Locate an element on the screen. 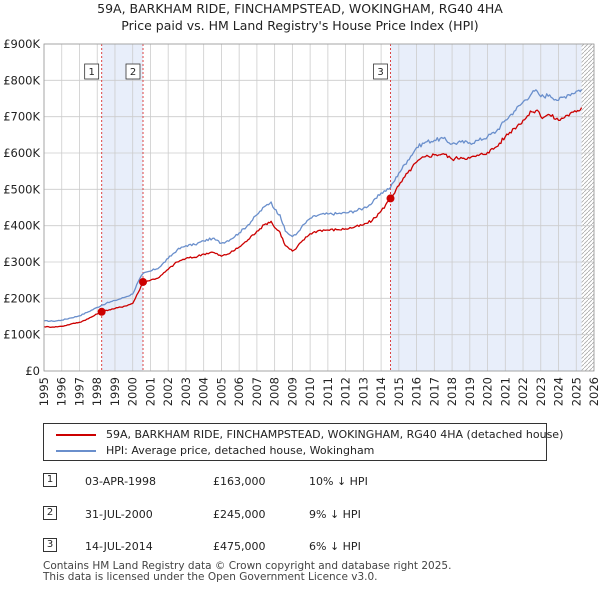  table-row: 2 31-JUL-2000 £245,000 9% ↓ HPI is located at coordinates (243, 513).